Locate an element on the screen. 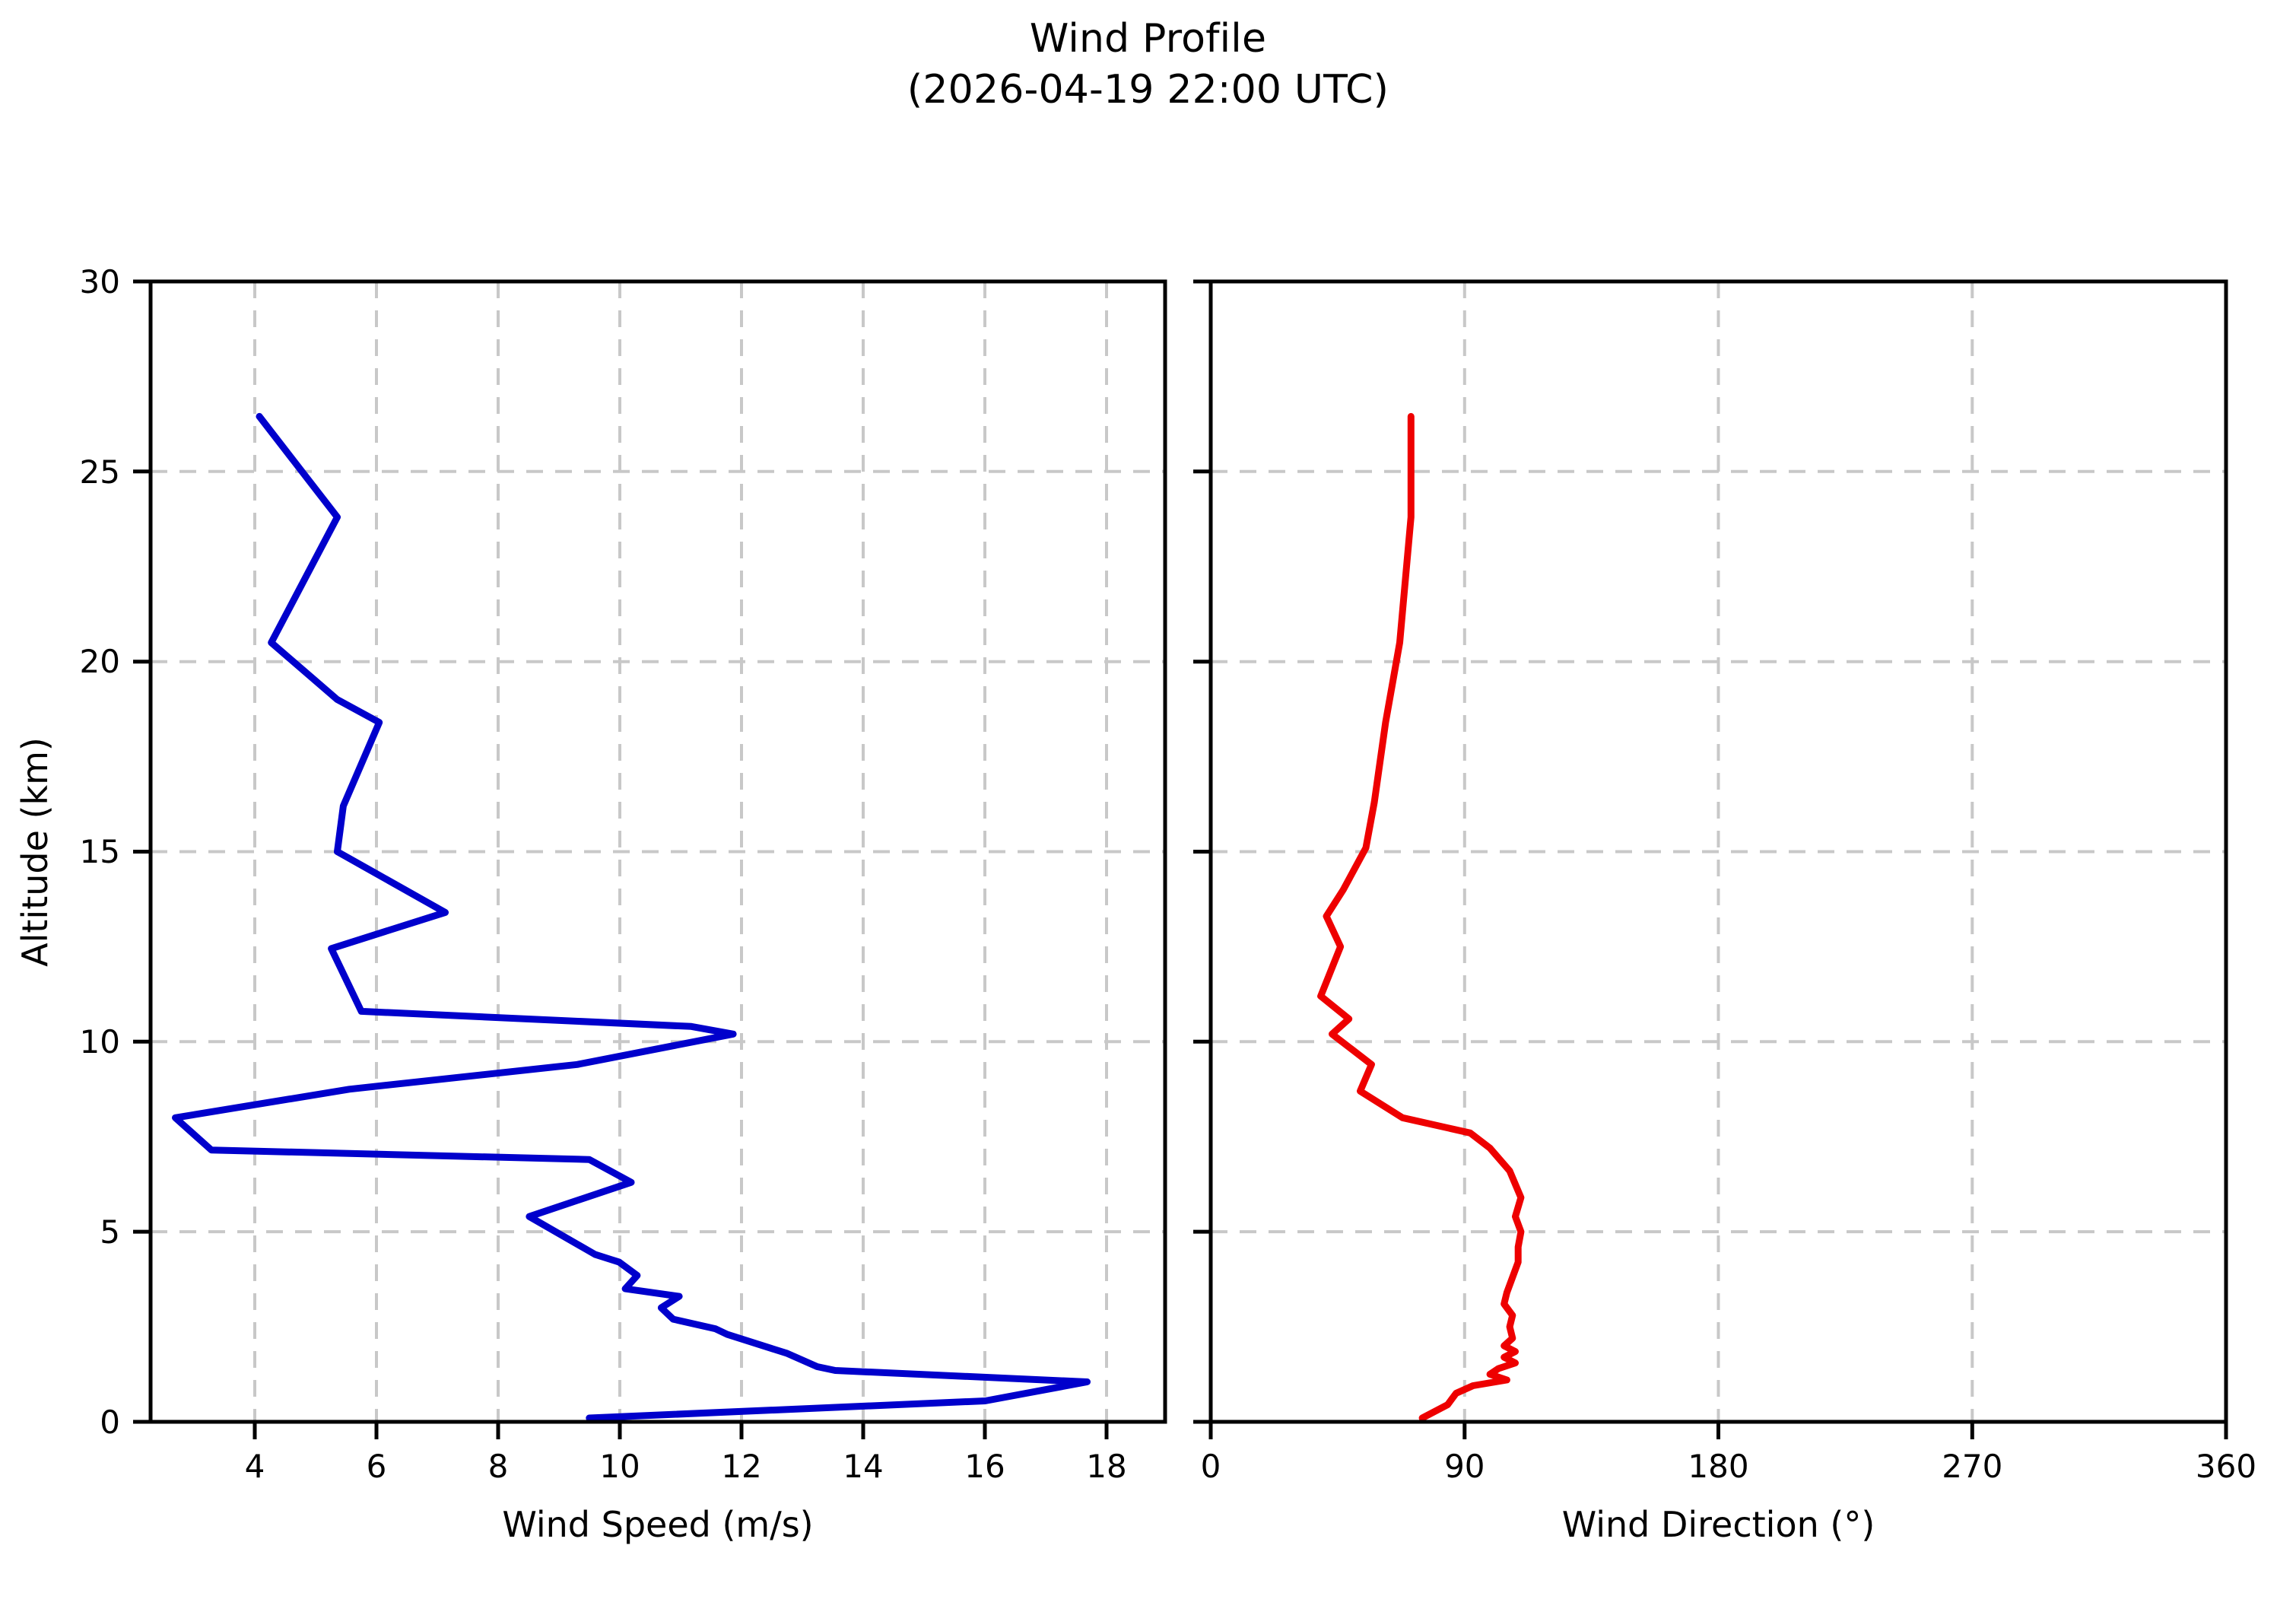 Image resolution: width=2296 pixels, height=1612 pixels. figure-title: Wind Profile (2026-04-19 22:00 UTC) is located at coordinates (1148, 64).